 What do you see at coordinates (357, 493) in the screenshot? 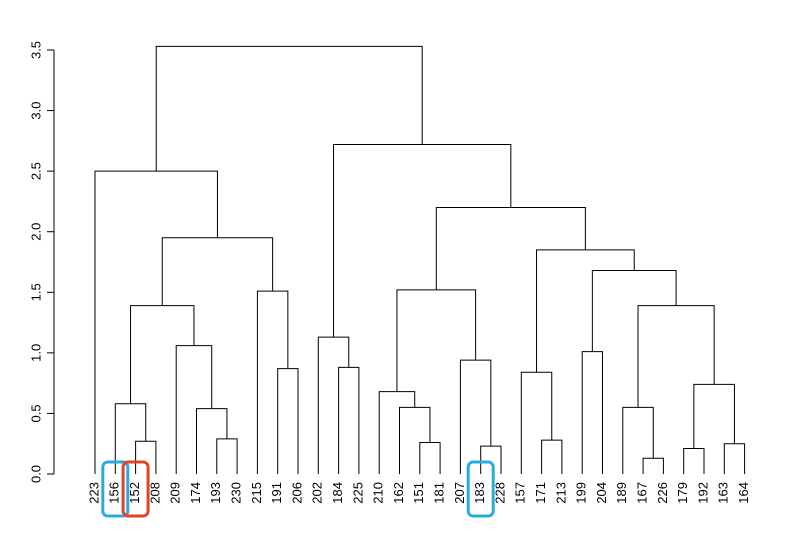
I see `leaf-label: 225` at bounding box center [357, 493].